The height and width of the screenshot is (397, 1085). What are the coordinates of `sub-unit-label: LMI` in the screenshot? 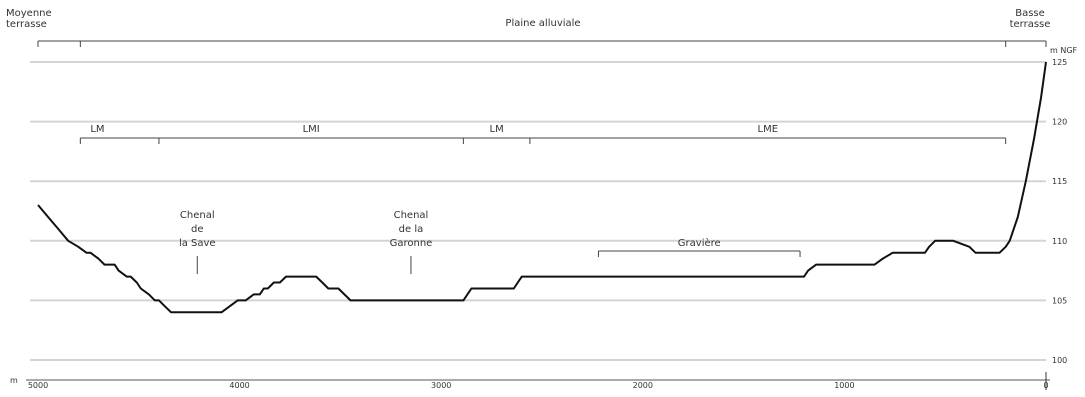 It's located at (311, 129).